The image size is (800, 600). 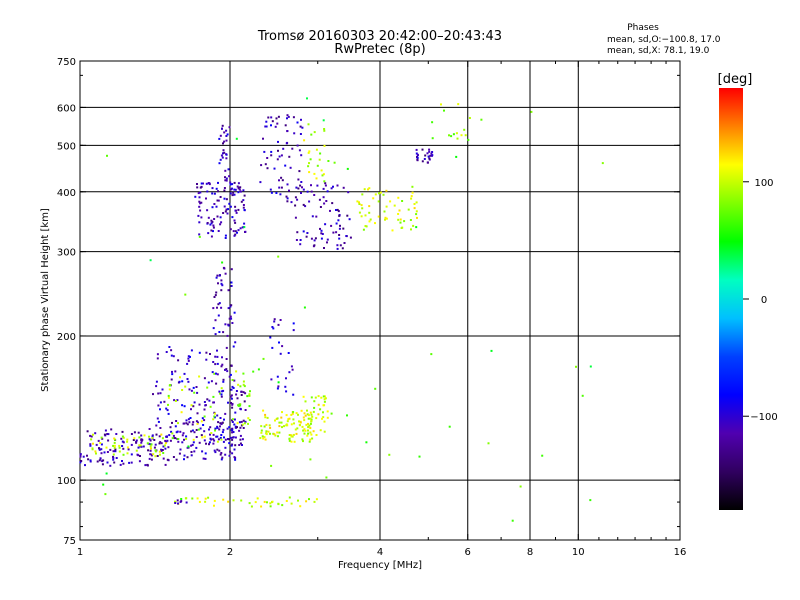 I want to click on y-tick-label: 200, so click(x=66, y=337).